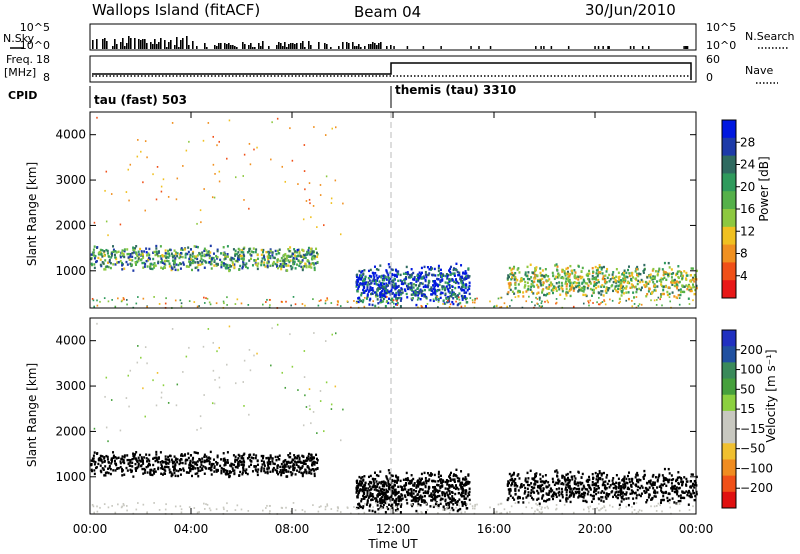 This screenshot has height=554, width=800. Describe the element at coordinates (392, 71) in the screenshot. I see `freq-line` at that location.